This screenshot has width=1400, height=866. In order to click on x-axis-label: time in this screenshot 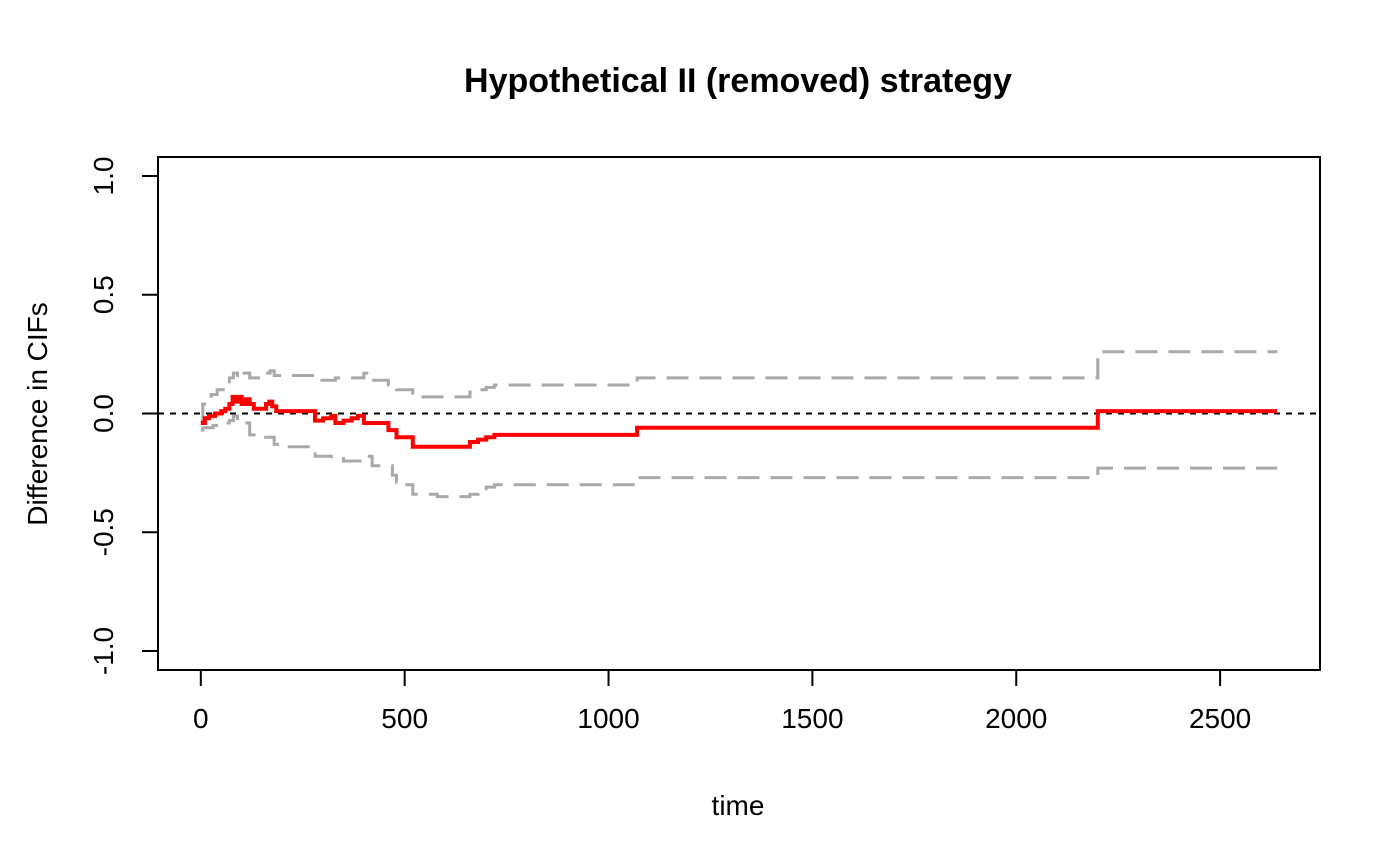, I will do `click(738, 805)`.